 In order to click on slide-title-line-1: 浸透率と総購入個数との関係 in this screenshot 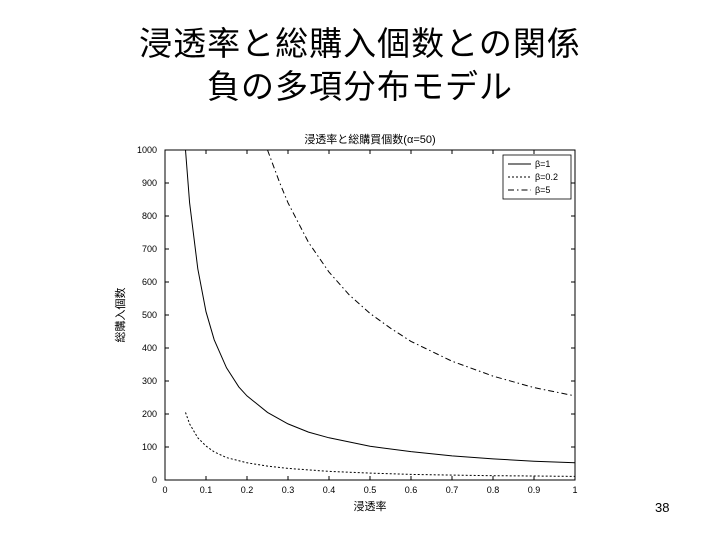, I will do `click(360, 43)`.